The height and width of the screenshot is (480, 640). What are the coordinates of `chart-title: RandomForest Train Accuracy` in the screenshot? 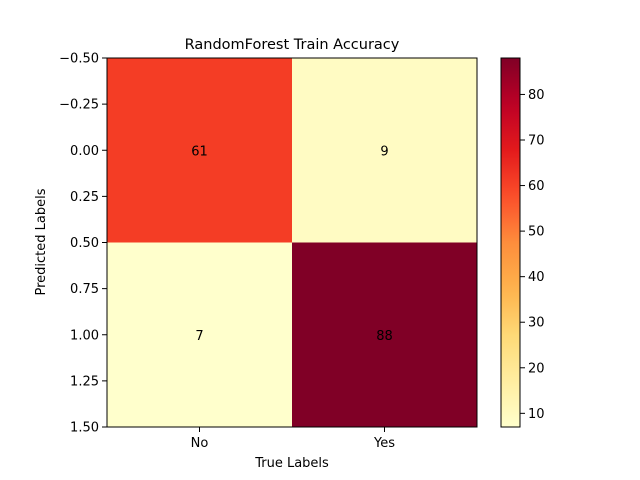 It's located at (292, 45).